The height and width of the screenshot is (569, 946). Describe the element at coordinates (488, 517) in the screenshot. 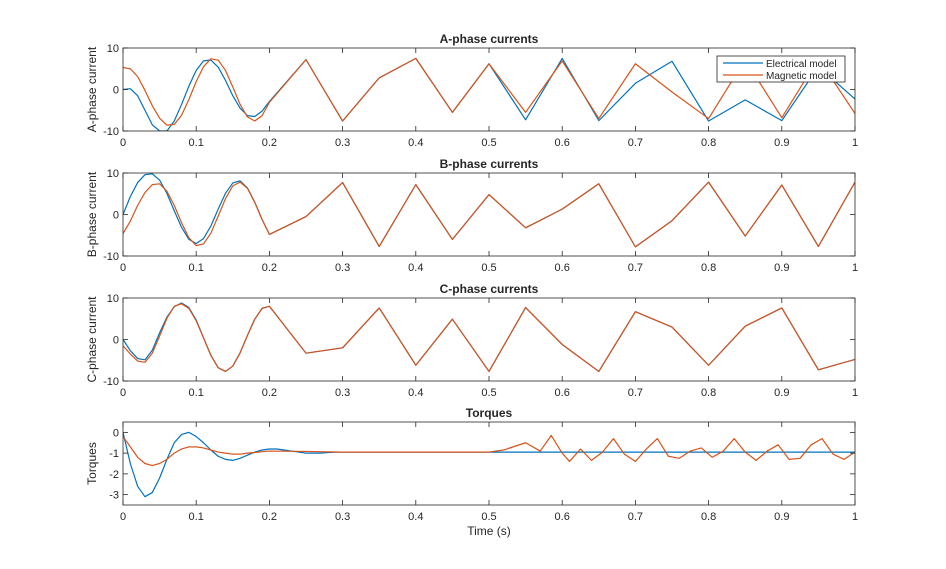

I see `torques-xtick-label: 0.5` at that location.